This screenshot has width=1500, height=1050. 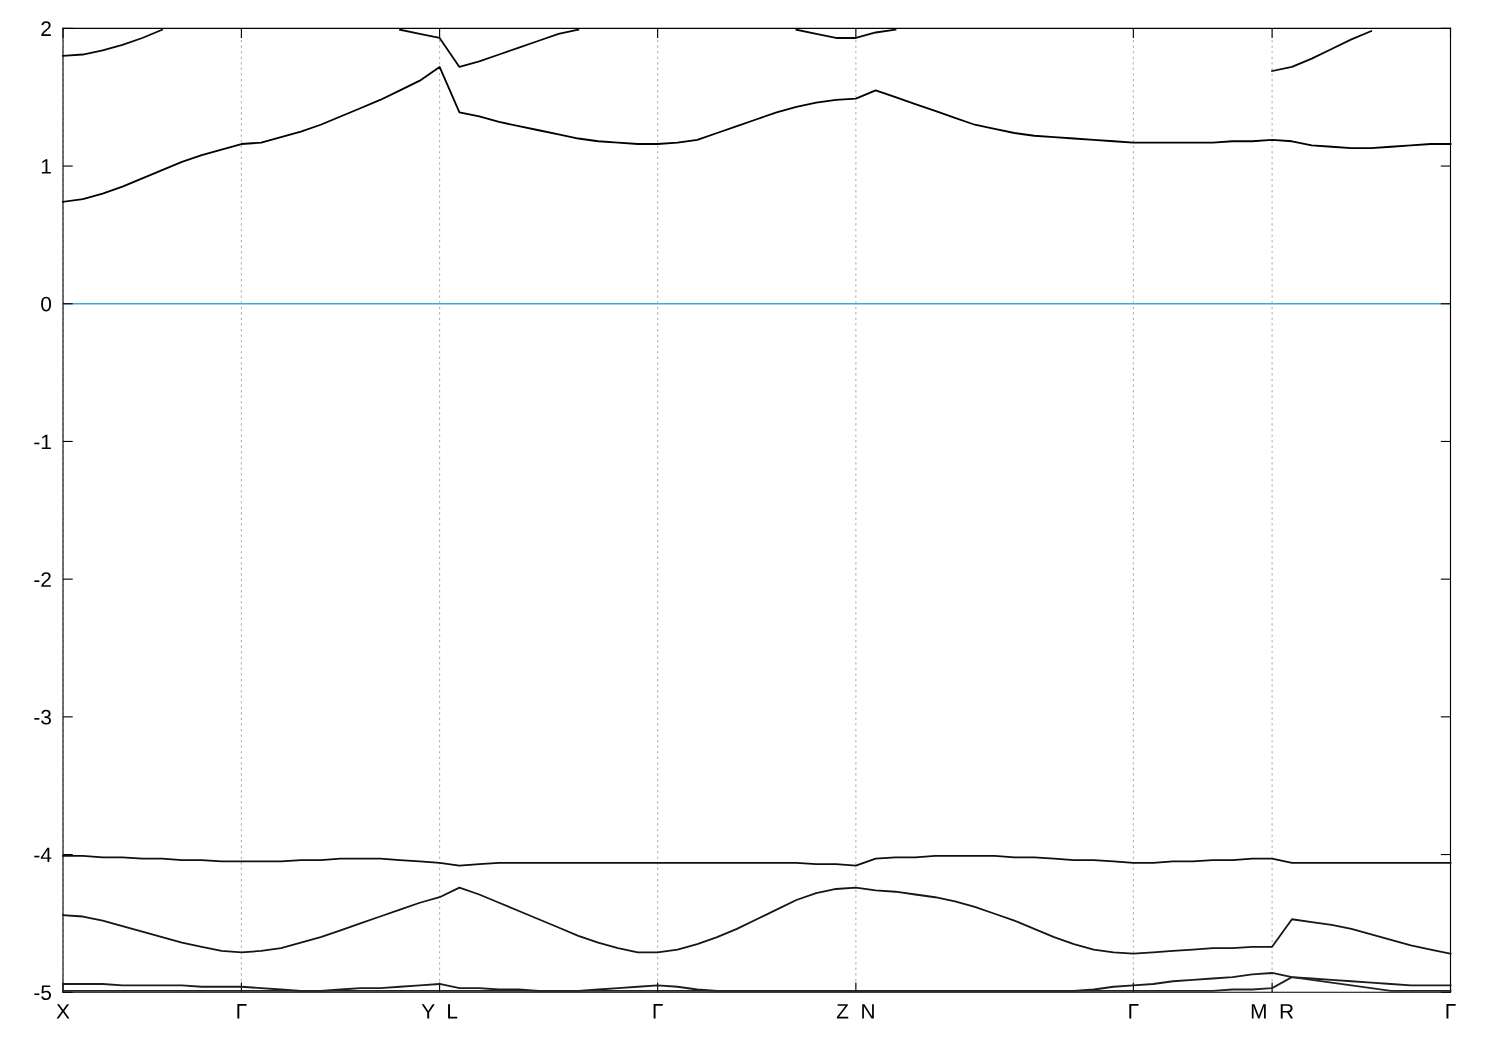 What do you see at coordinates (43, 992) in the screenshot?
I see `y-tick-label: -5` at bounding box center [43, 992].